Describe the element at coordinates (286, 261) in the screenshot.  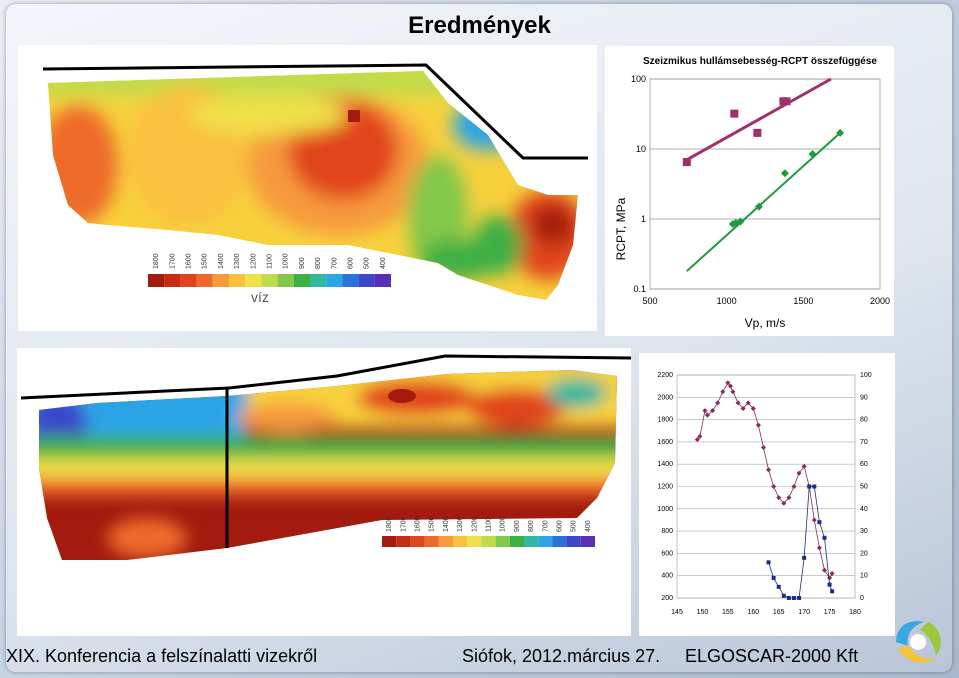
I see `legend-label: 1000` at that location.